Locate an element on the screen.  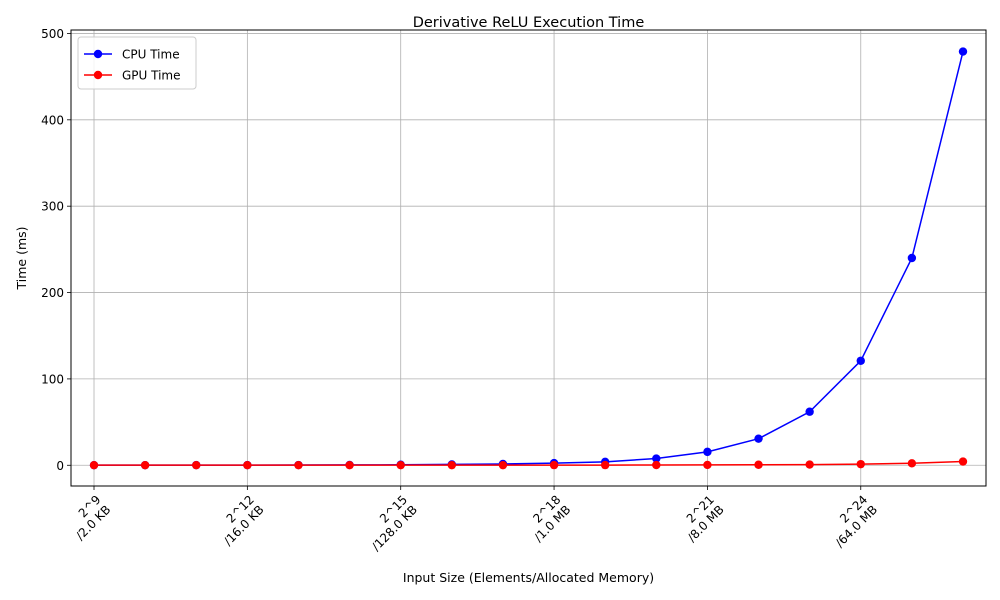
legend: CPU Time GPU Time is located at coordinates (137, 63).